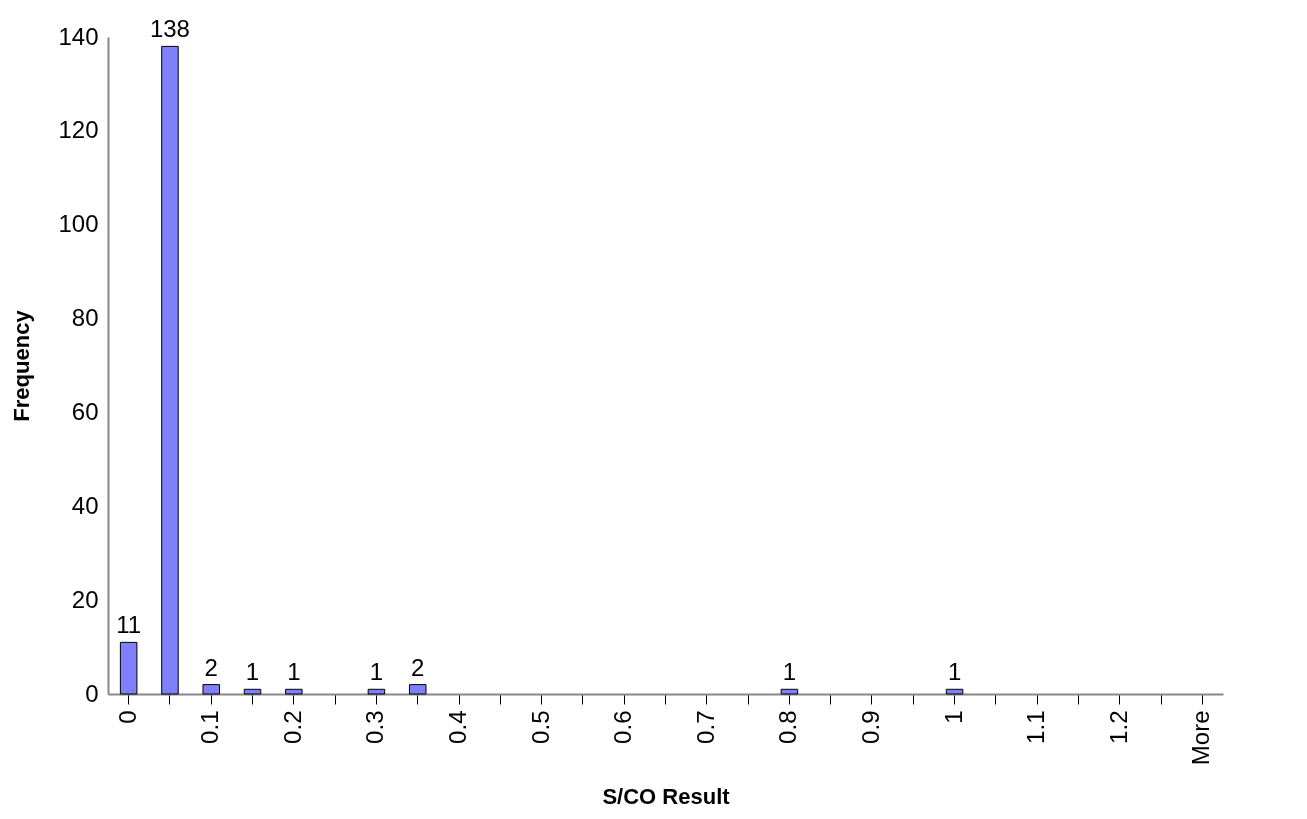  What do you see at coordinates (85, 599) in the screenshot?
I see `y-tick-label: 20` at bounding box center [85, 599].